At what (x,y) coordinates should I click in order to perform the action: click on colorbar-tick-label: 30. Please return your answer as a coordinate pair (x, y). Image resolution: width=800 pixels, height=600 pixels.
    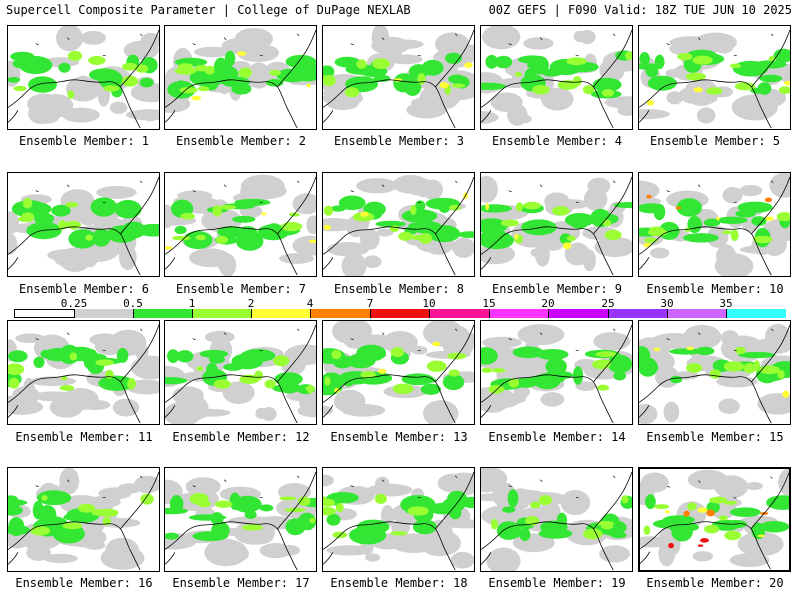
    Looking at the image, I should click on (667, 303).